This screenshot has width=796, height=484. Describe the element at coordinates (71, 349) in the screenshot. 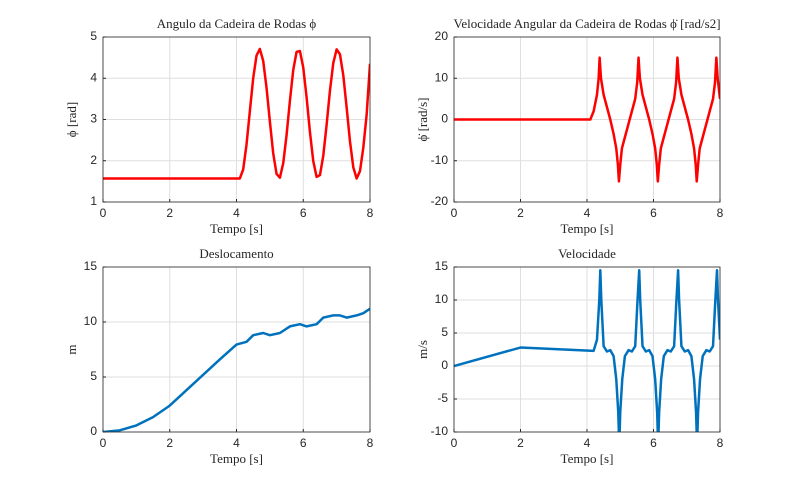

I see `y-axis-label: m` at that location.